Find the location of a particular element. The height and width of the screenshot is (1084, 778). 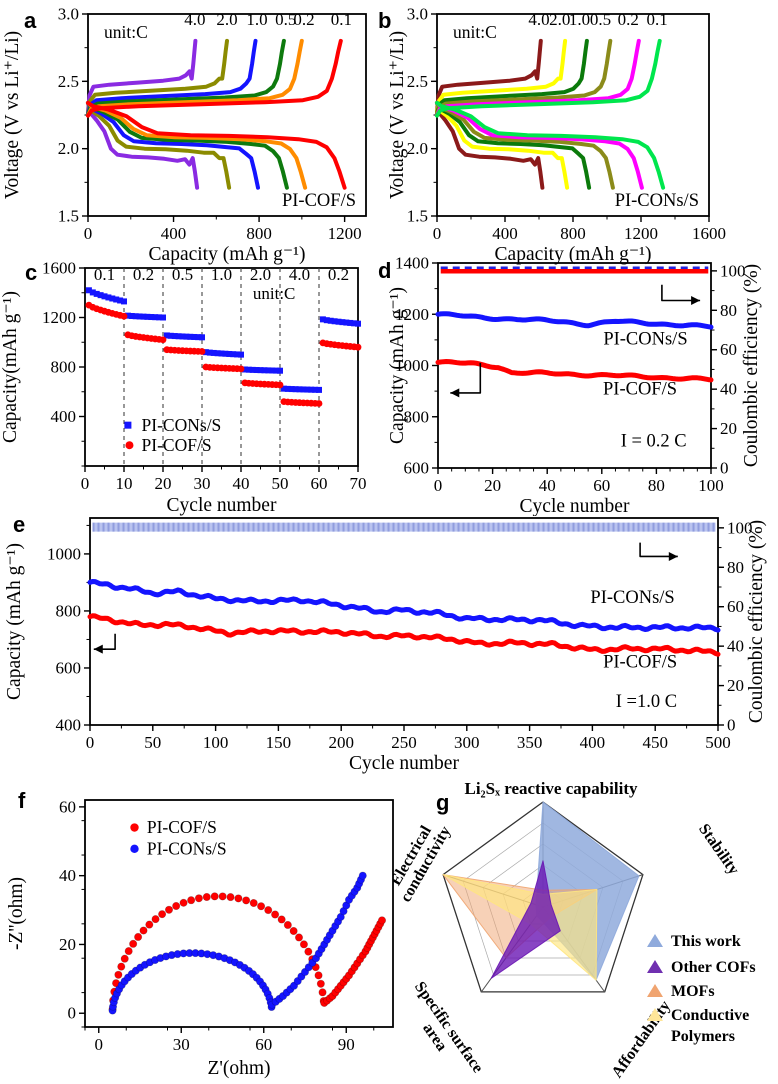

svg-text: 1600 is located at coordinates (59, 268).